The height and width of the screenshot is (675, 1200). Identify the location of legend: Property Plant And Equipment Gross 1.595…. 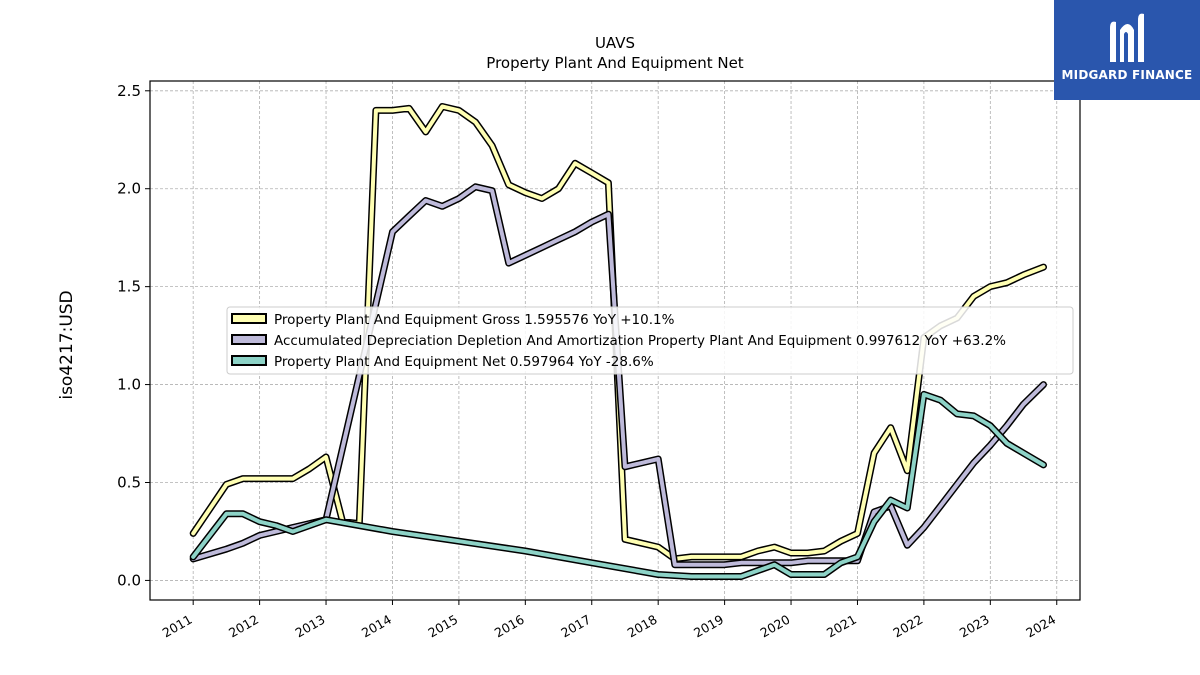
(650, 340).